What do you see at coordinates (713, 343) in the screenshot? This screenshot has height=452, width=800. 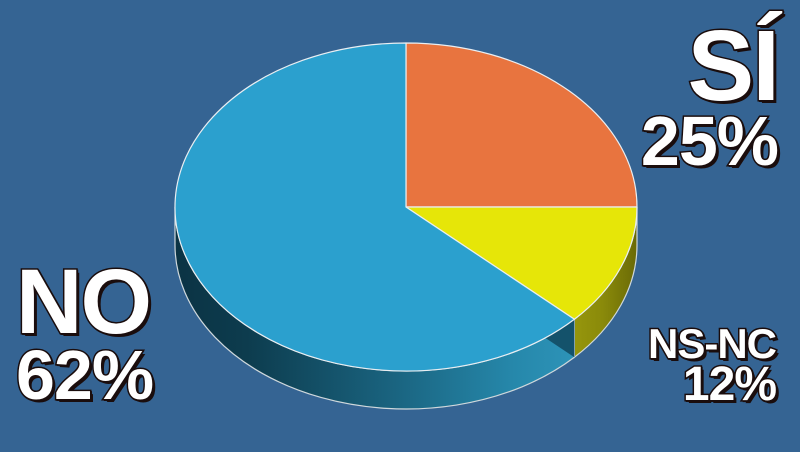 I see `slice-label-nsnc-name: NS-NC` at bounding box center [713, 343].